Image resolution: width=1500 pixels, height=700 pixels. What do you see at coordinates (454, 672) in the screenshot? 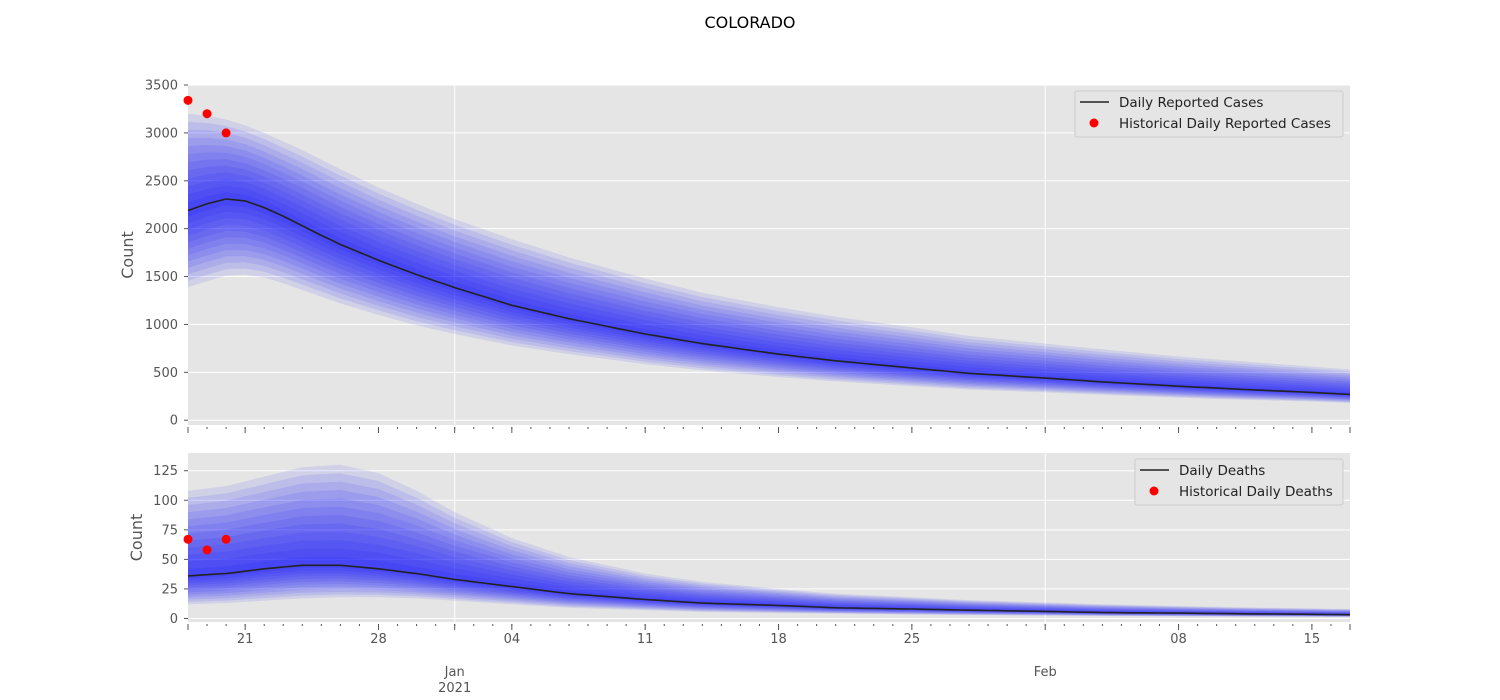
I see `month-label: Jan` at bounding box center [454, 672].